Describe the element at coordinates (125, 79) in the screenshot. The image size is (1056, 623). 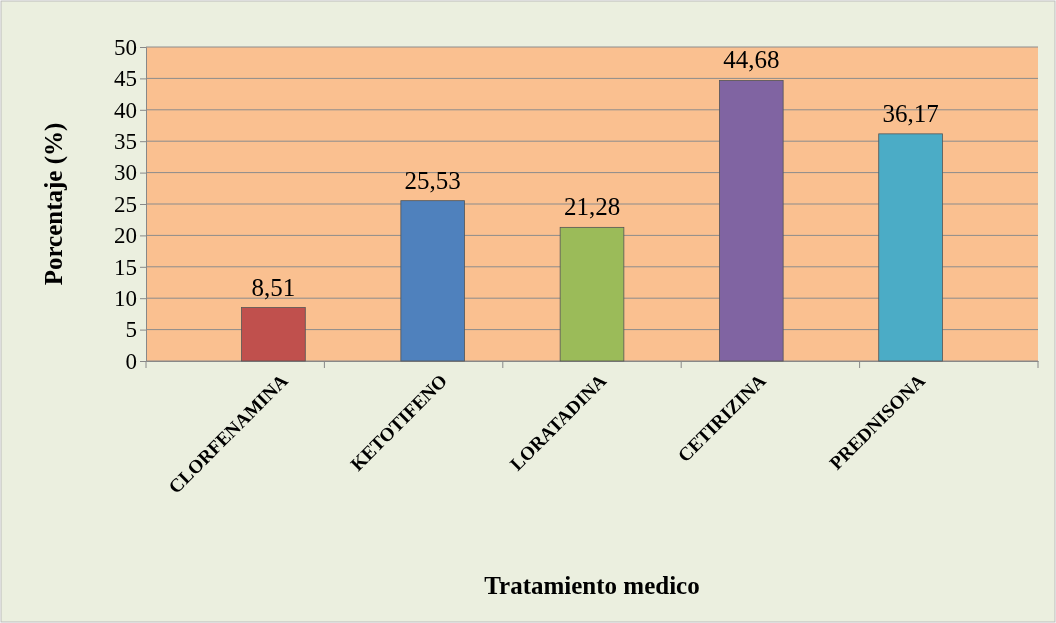
I see `y-tick-label: 45` at that location.